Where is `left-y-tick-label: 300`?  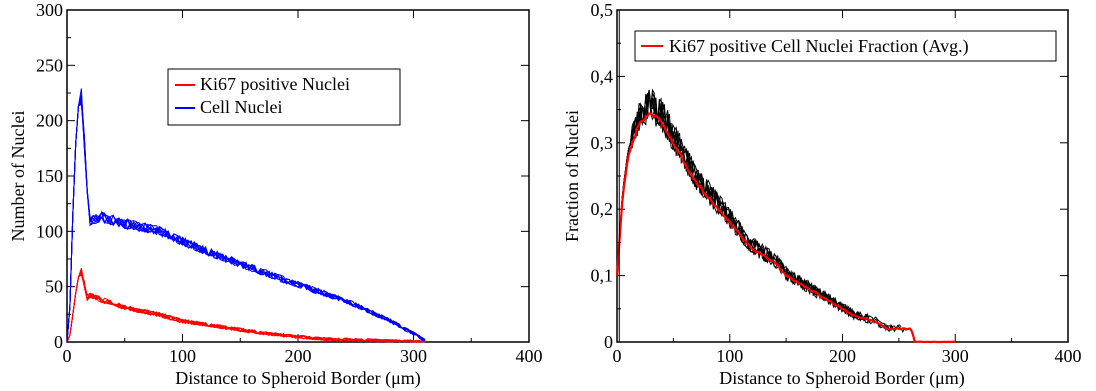
left-y-tick-label: 300 is located at coordinates (49, 10).